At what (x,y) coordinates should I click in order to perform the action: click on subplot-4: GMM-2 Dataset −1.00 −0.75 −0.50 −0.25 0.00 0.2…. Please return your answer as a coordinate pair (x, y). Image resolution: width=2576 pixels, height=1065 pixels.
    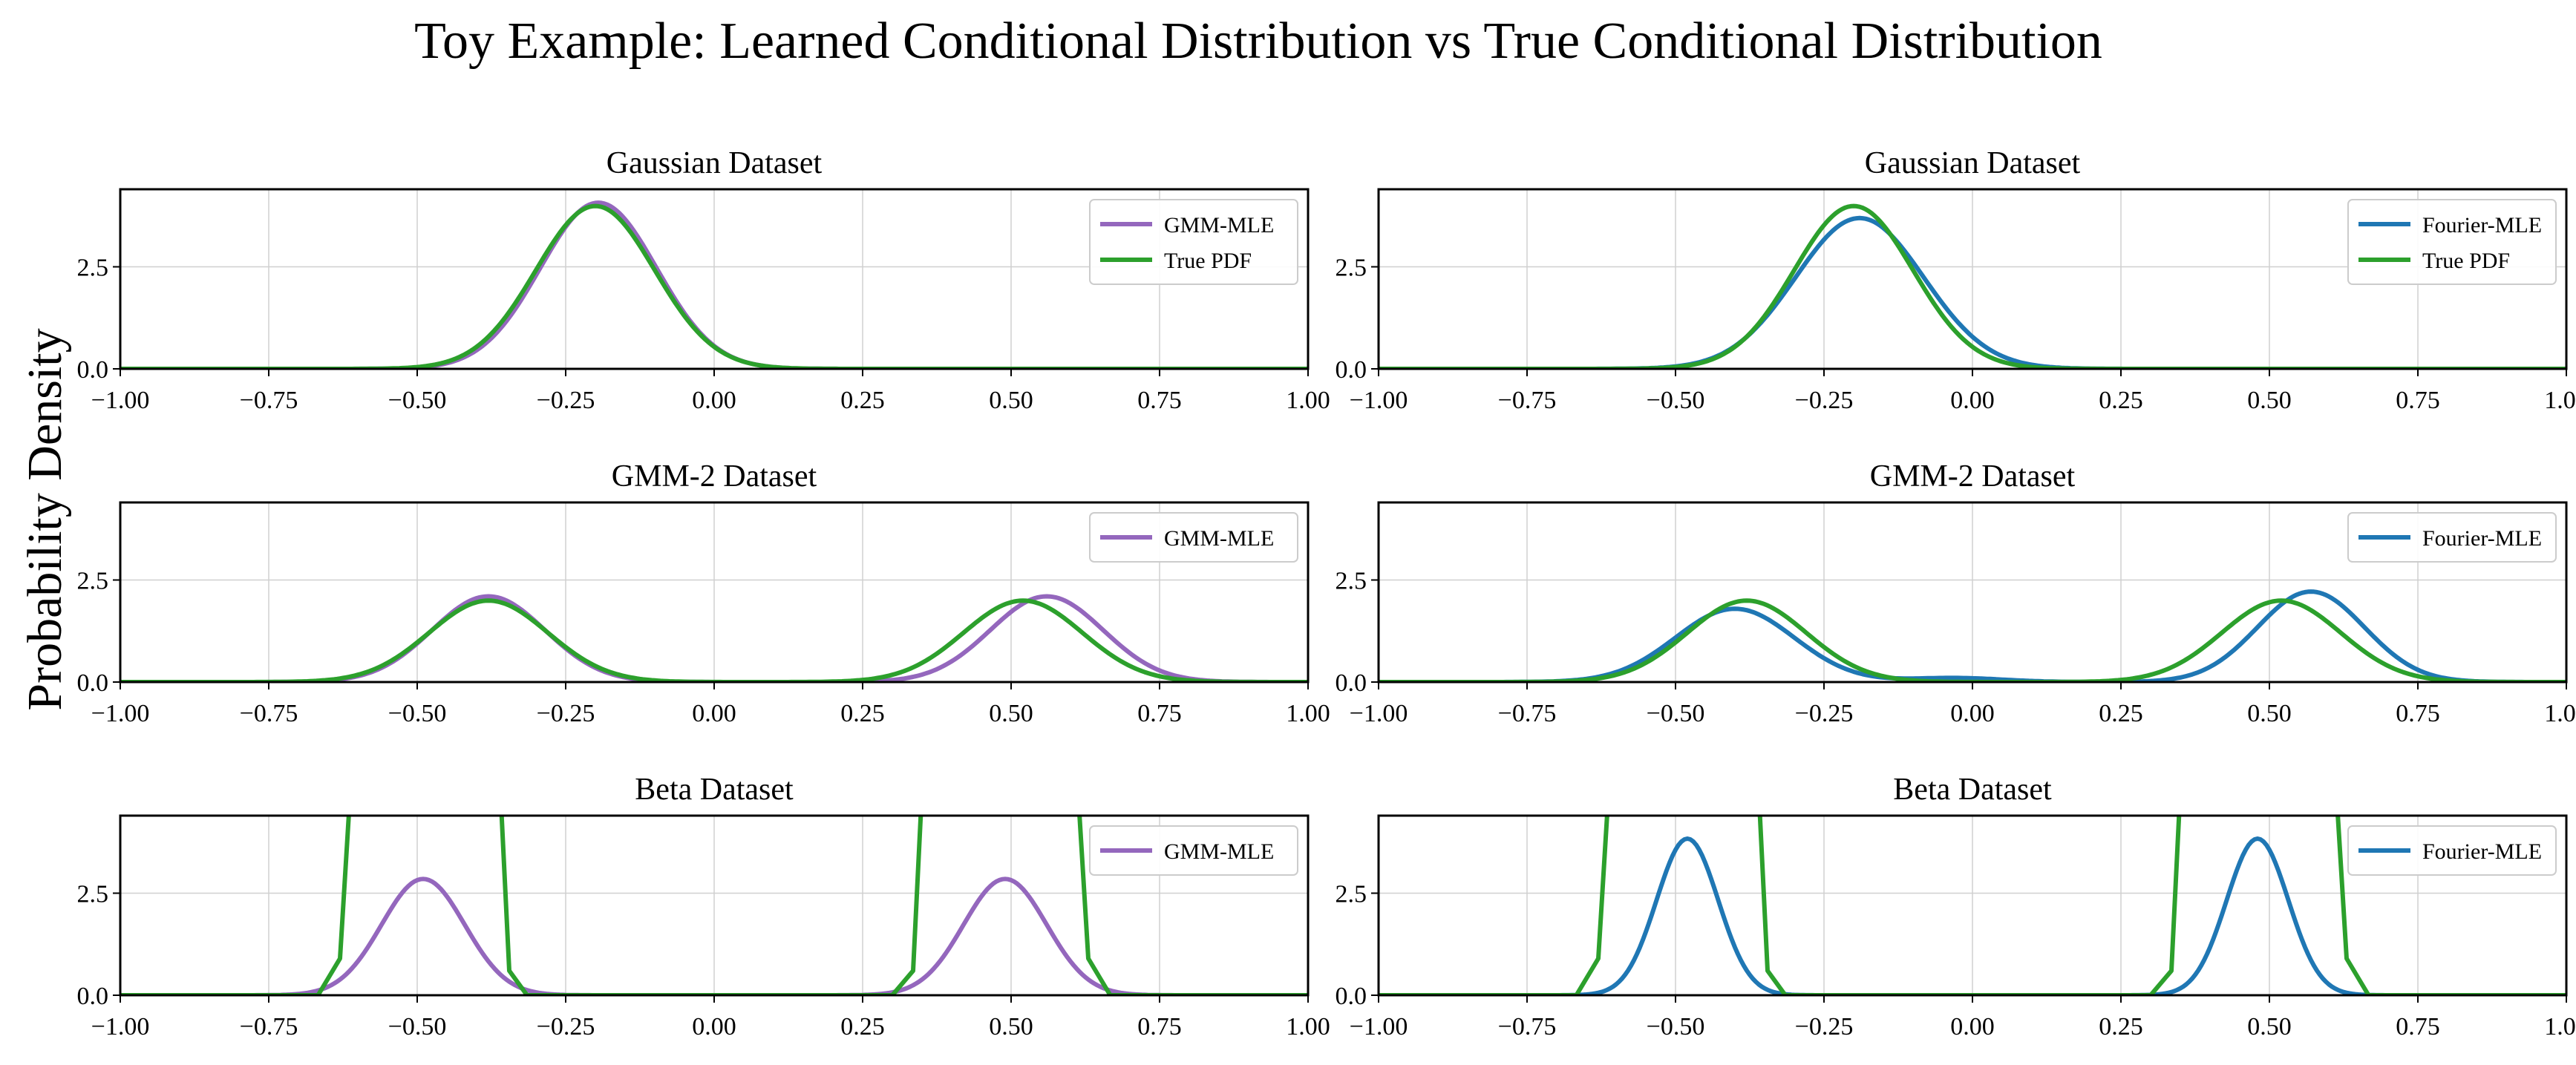
    Looking at the image, I should click on (1956, 593).